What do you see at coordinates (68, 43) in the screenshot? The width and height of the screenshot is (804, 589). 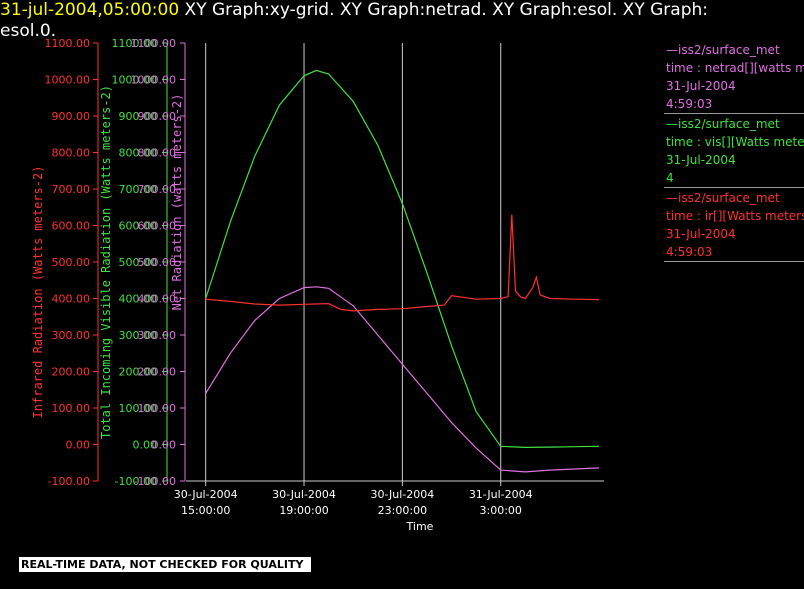 I see `y-tick-label-0-0: 1100.00` at bounding box center [68, 43].